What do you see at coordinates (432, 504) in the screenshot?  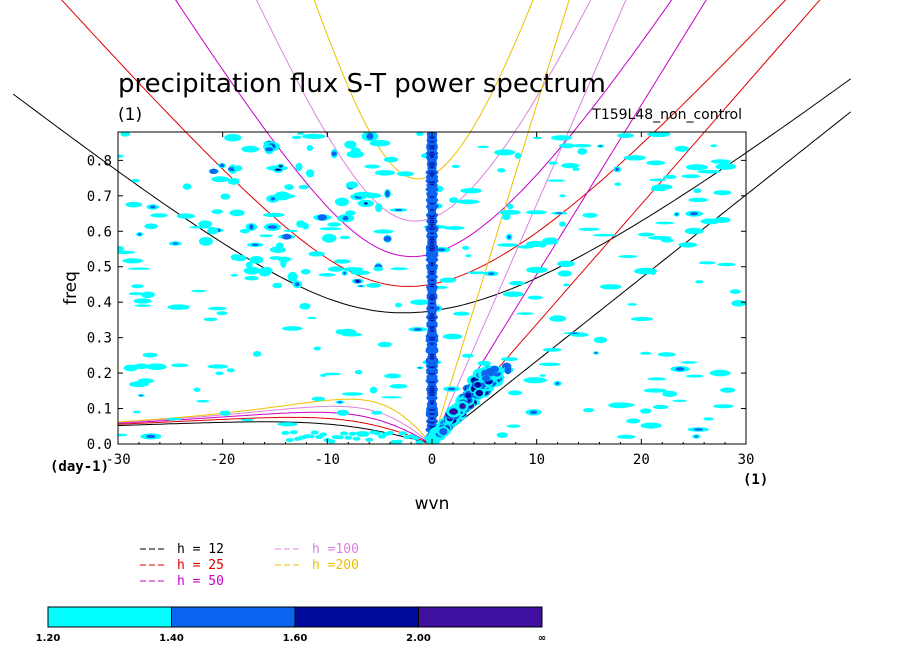 I see `x-axis-label: wvn` at bounding box center [432, 504].